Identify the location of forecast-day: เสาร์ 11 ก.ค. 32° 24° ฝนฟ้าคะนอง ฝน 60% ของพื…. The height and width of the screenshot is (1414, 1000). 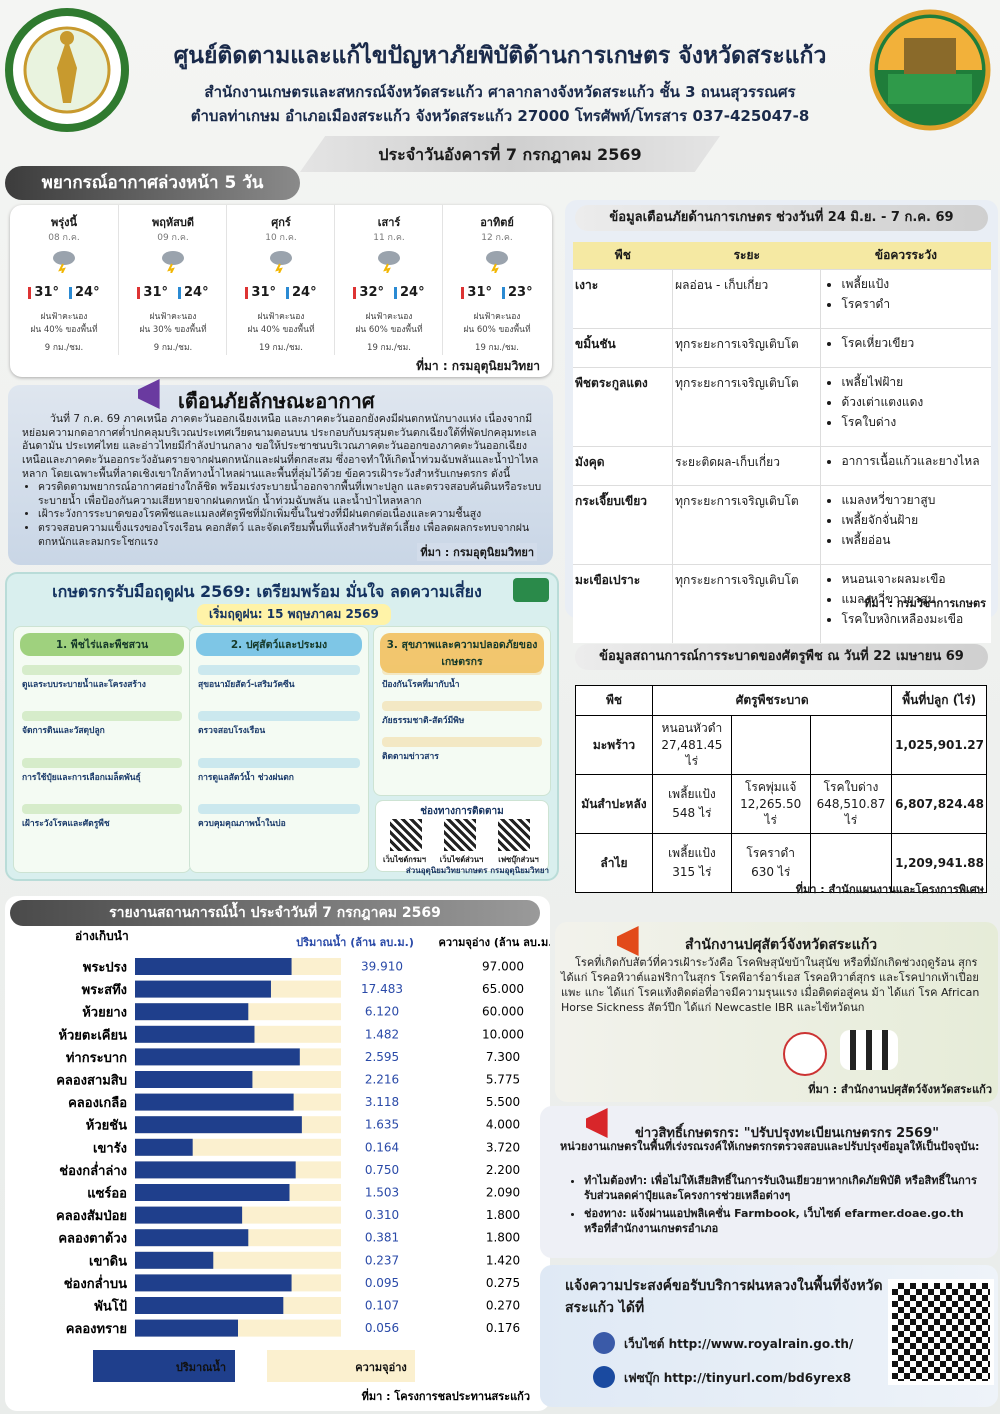
(388, 280).